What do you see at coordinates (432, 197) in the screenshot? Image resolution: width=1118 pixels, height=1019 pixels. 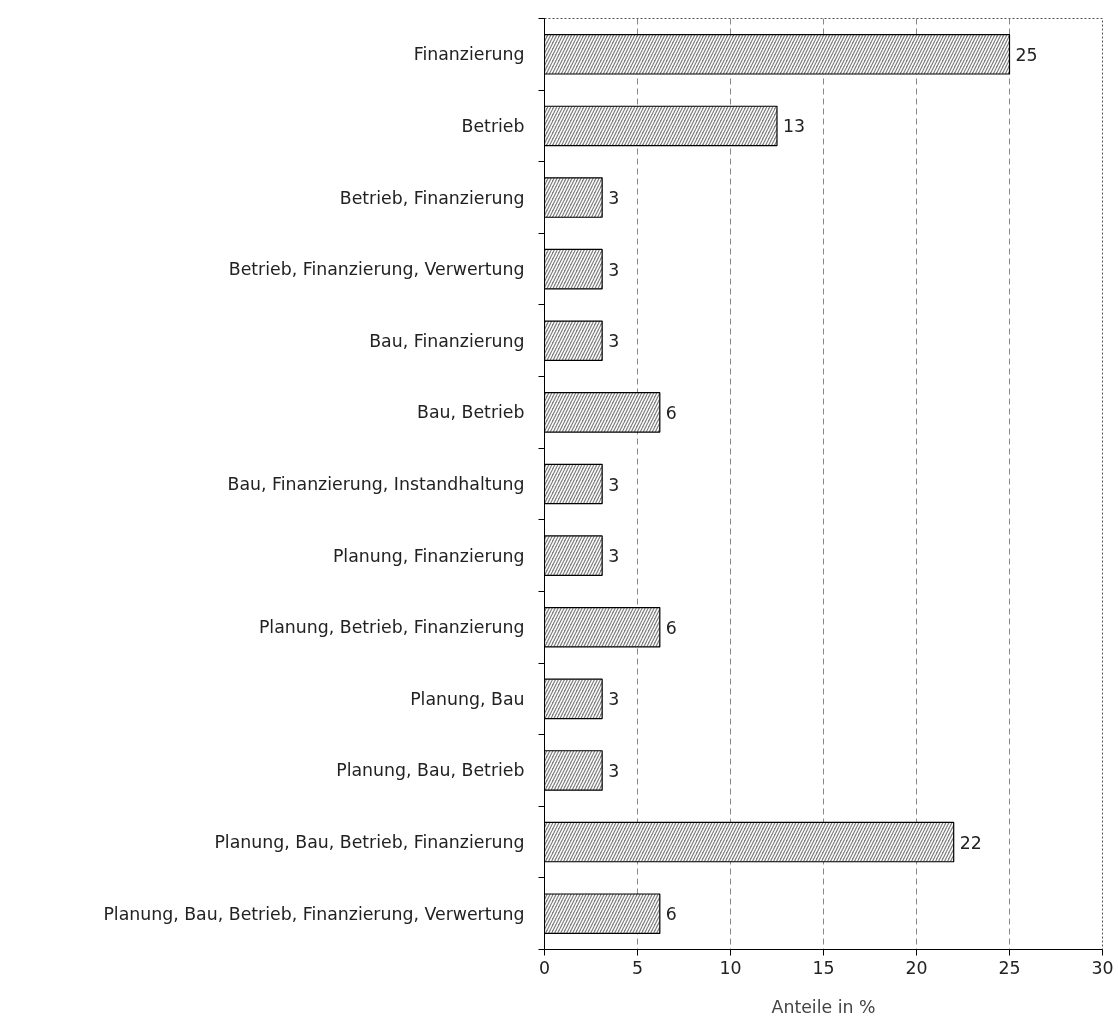 I see `y-tick-label: Betrieb, Finanzierung` at bounding box center [432, 197].